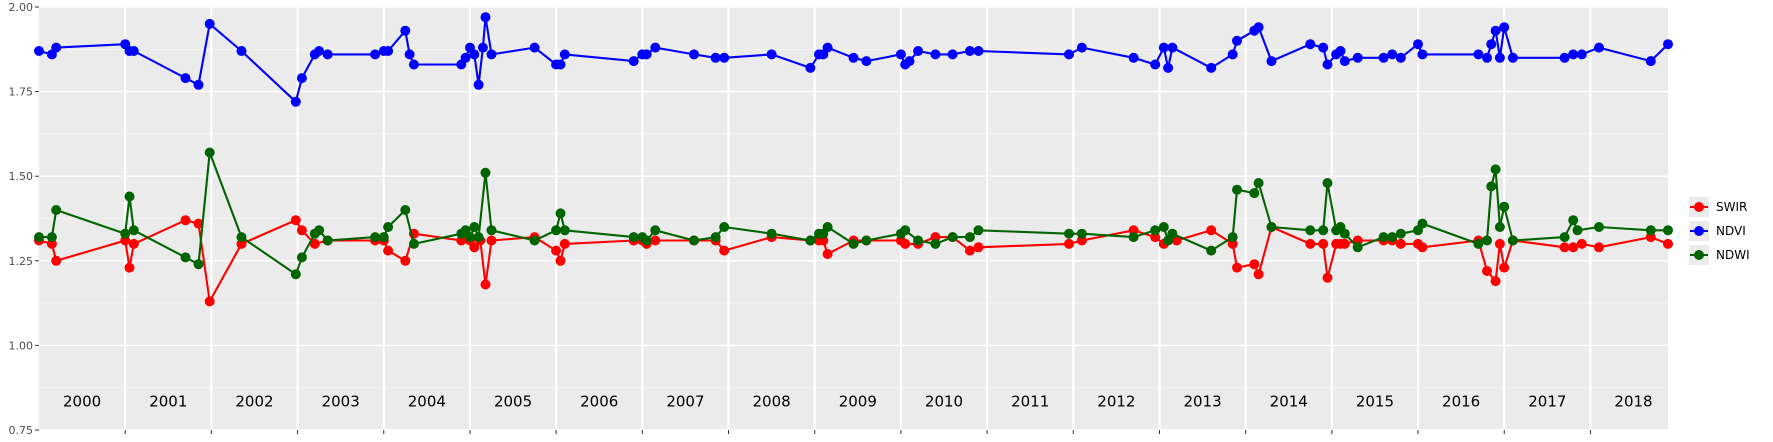  What do you see at coordinates (1731, 231) in the screenshot?
I see `legend-label: NDVI` at bounding box center [1731, 231].